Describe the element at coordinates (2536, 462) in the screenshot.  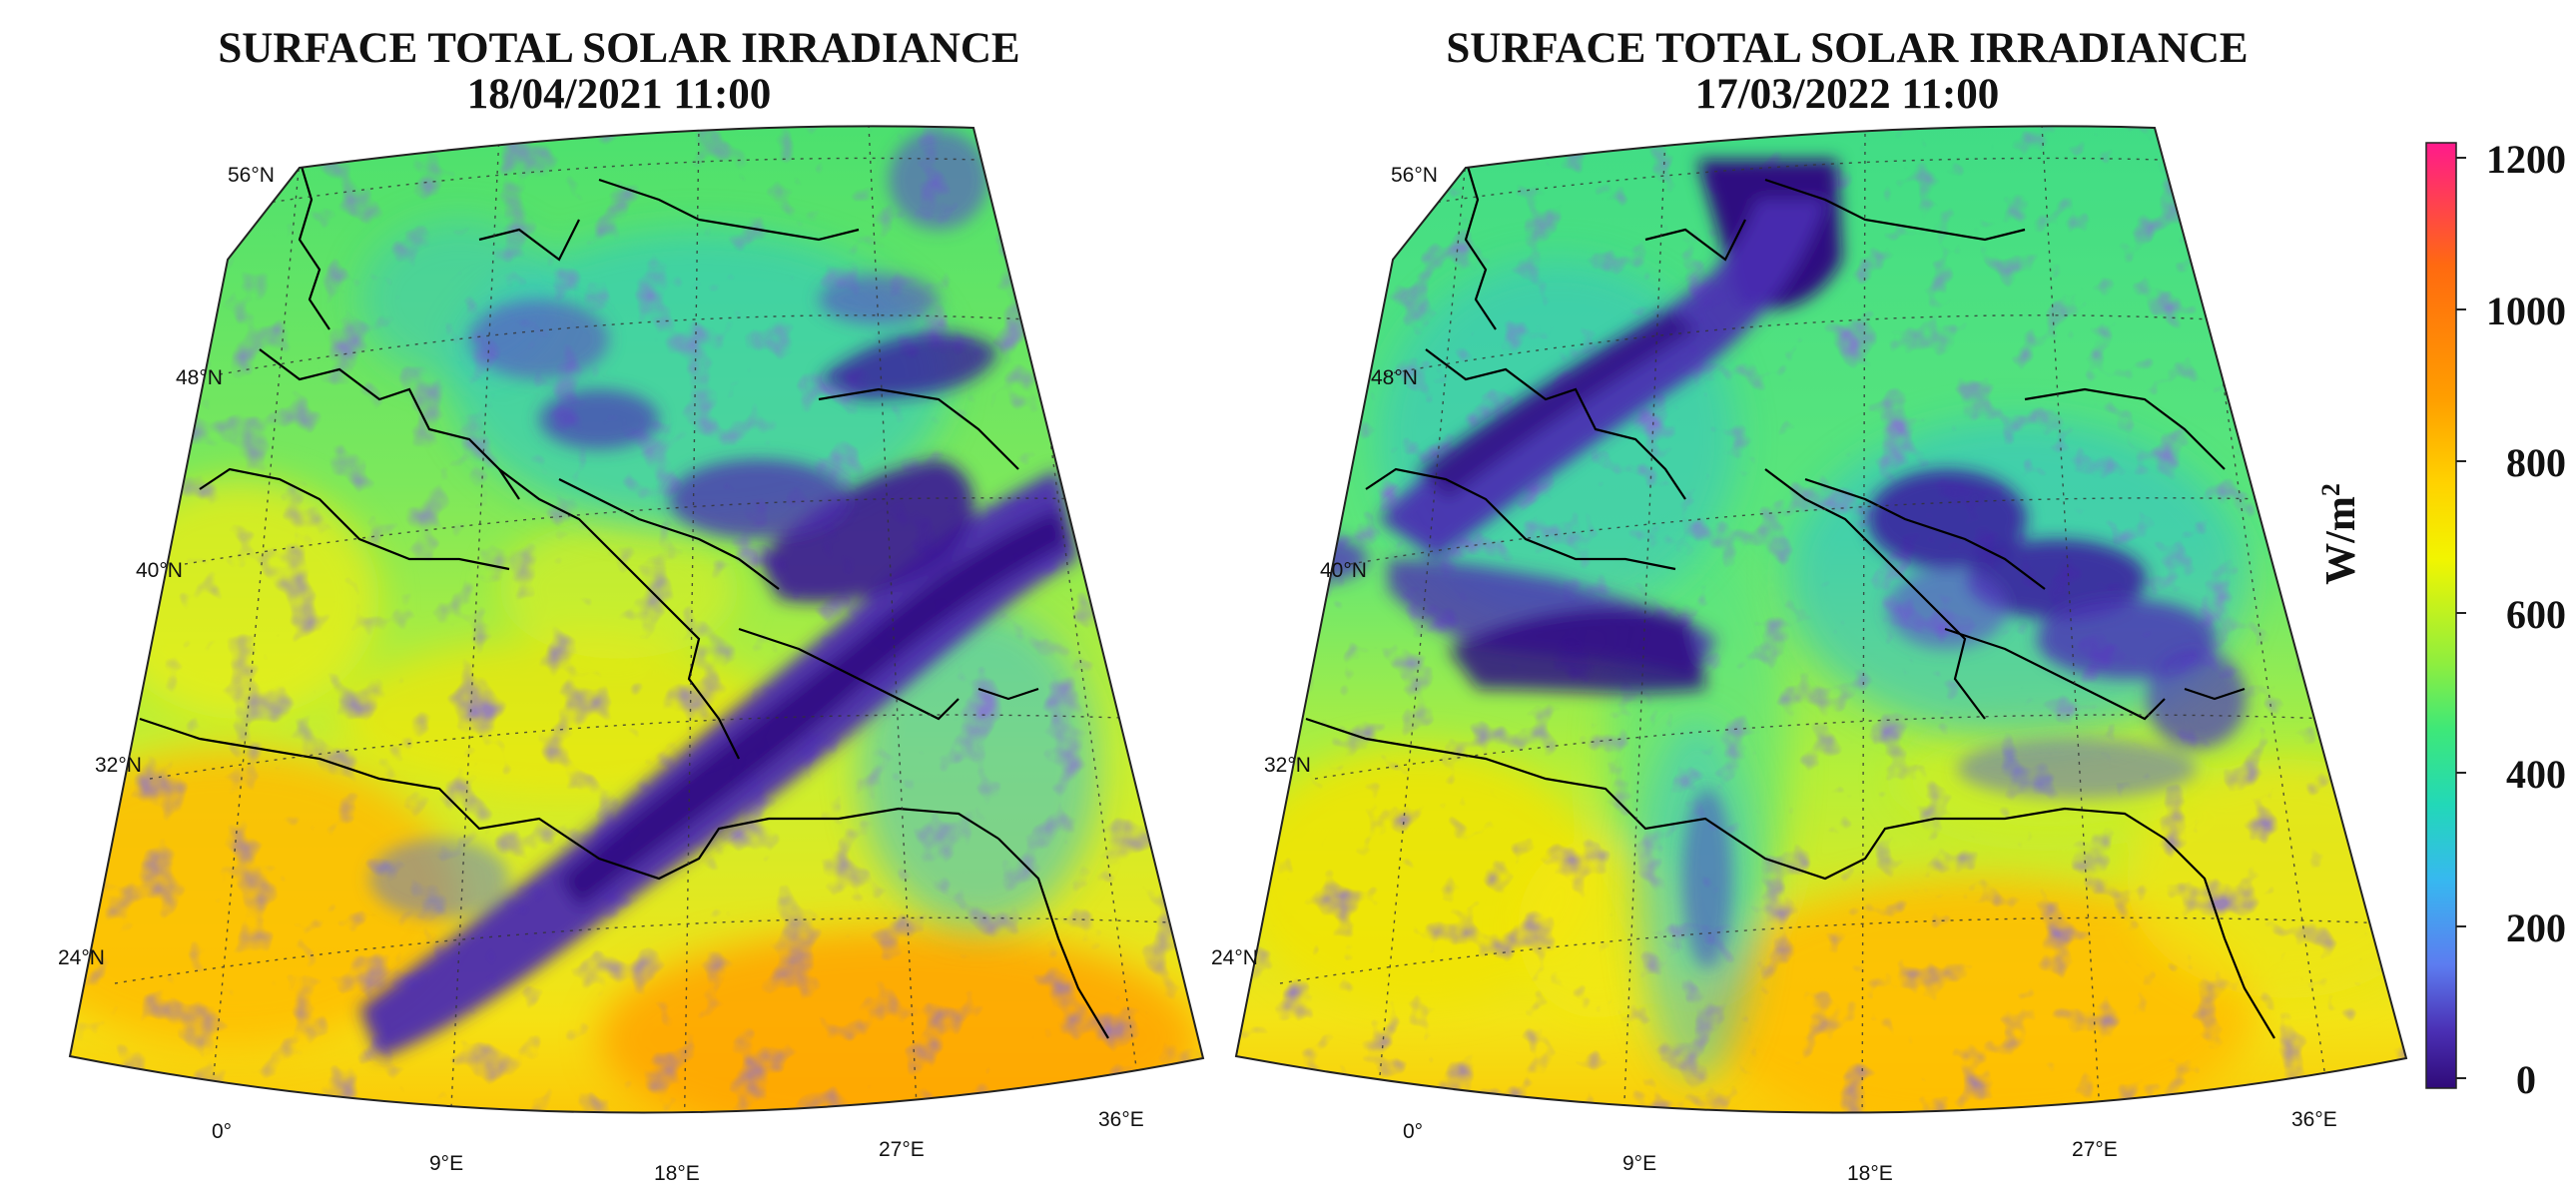
I see `colorbar-tick-label: 800` at that location.